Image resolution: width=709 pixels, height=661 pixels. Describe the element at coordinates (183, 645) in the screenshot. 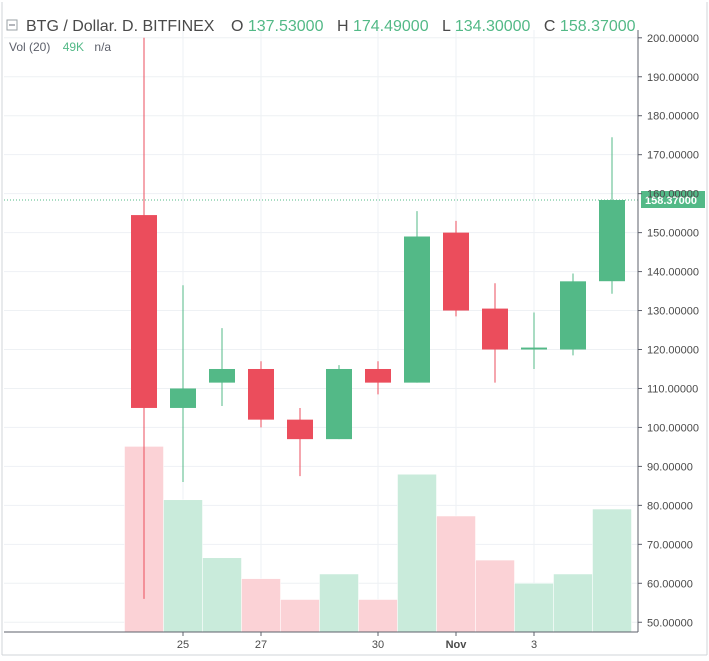

I see `x-tick-label: 25` at that location.